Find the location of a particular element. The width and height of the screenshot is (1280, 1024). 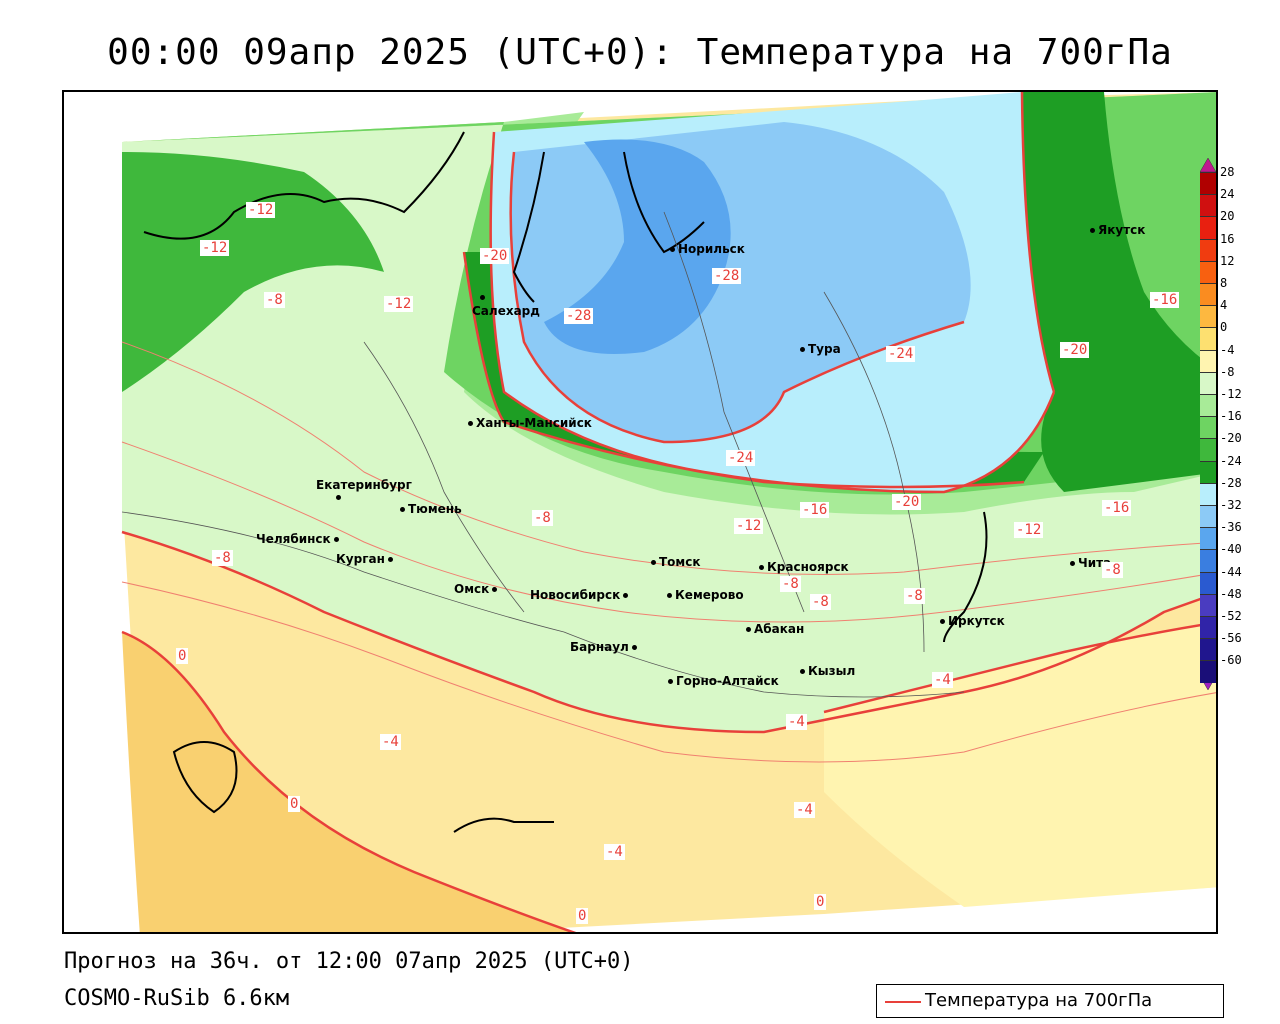

city-kurgan: Курган is located at coordinates (366, 559).